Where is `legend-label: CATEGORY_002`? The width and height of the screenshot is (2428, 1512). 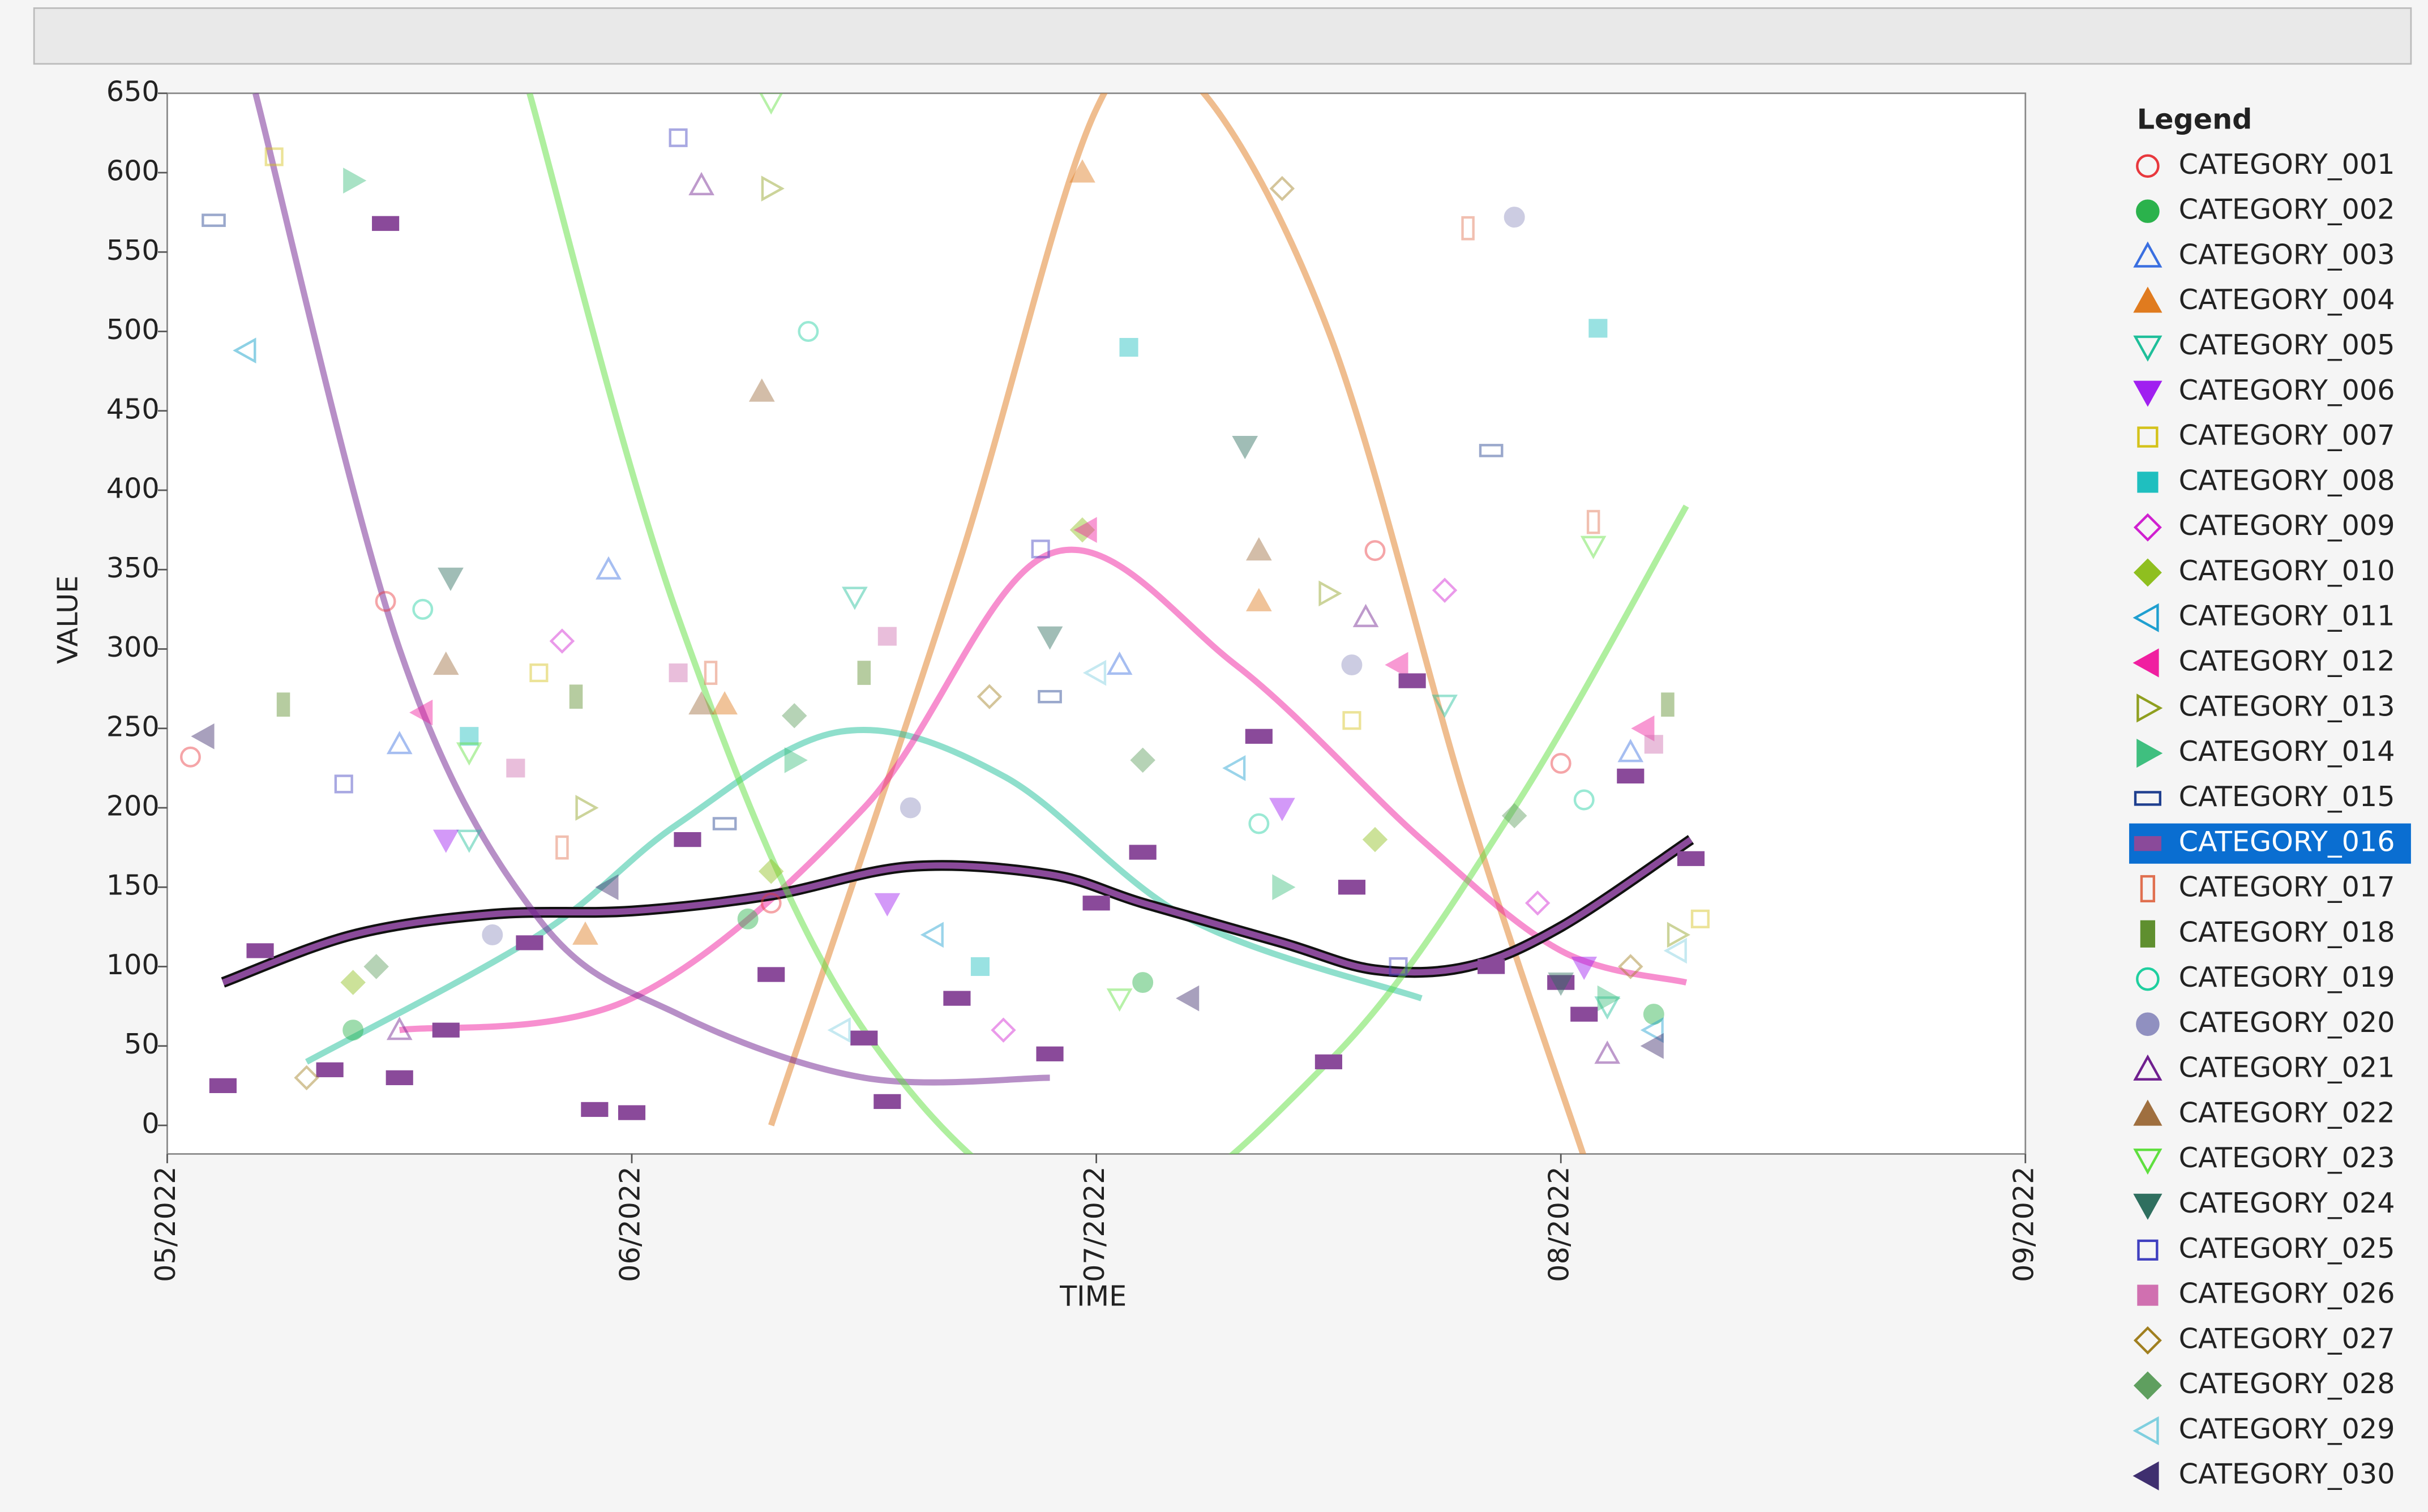
legend-label: CATEGORY_002 is located at coordinates (2287, 209).